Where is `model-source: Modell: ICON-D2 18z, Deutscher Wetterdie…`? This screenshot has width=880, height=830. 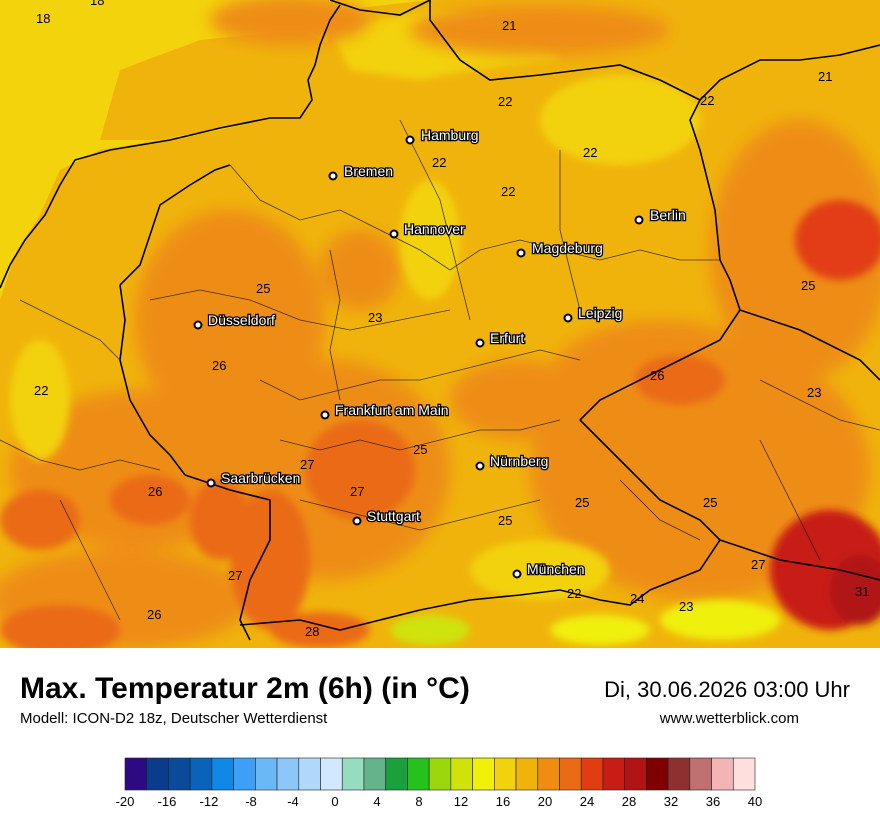
model-source: Modell: ICON-D2 18z, Deutscher Wetterdie… is located at coordinates (174, 718).